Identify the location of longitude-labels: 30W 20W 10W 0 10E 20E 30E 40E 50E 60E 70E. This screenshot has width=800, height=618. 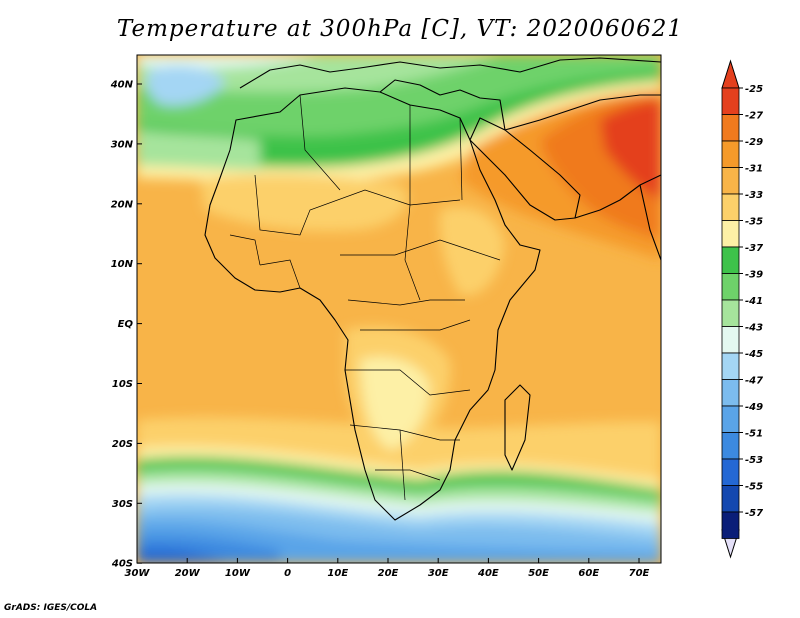
(387, 568).